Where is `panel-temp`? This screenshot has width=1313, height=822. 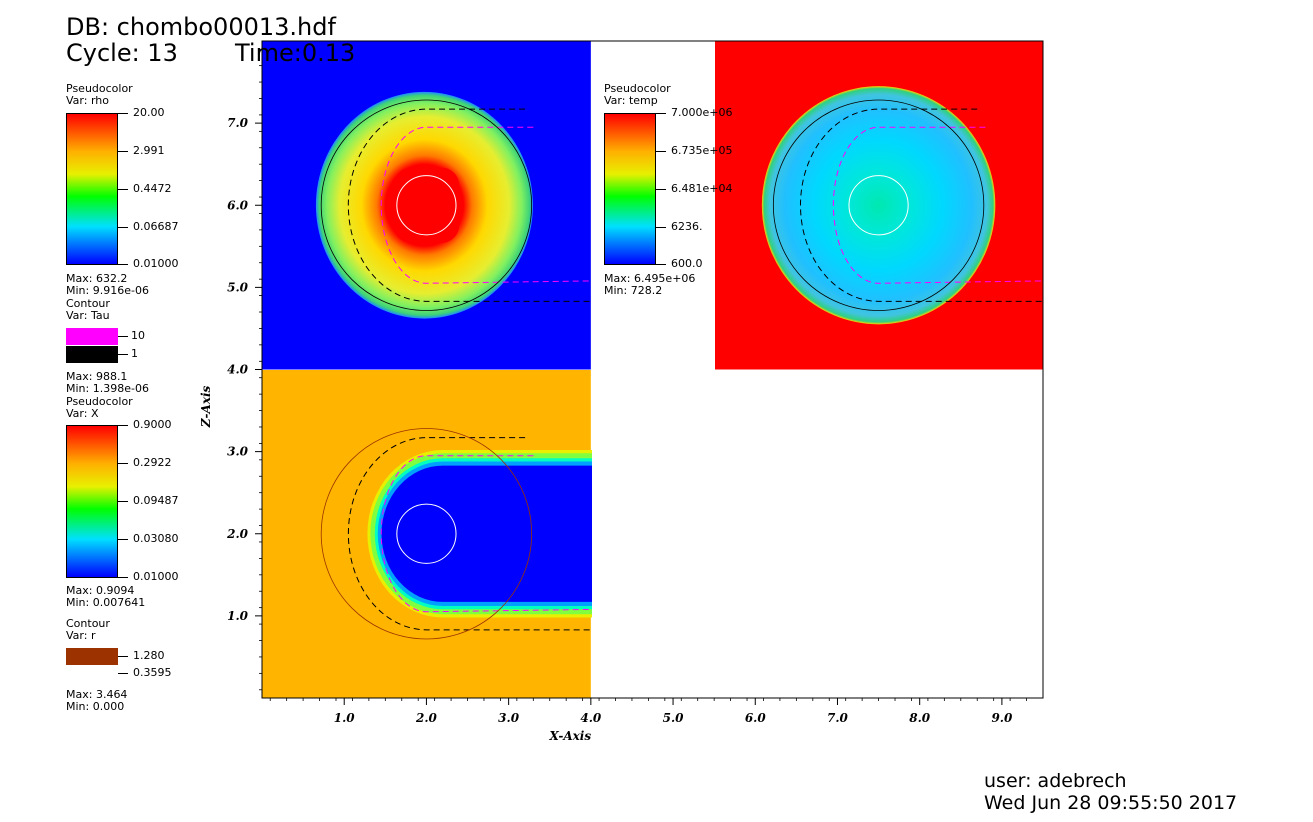 panel-temp is located at coordinates (879, 205).